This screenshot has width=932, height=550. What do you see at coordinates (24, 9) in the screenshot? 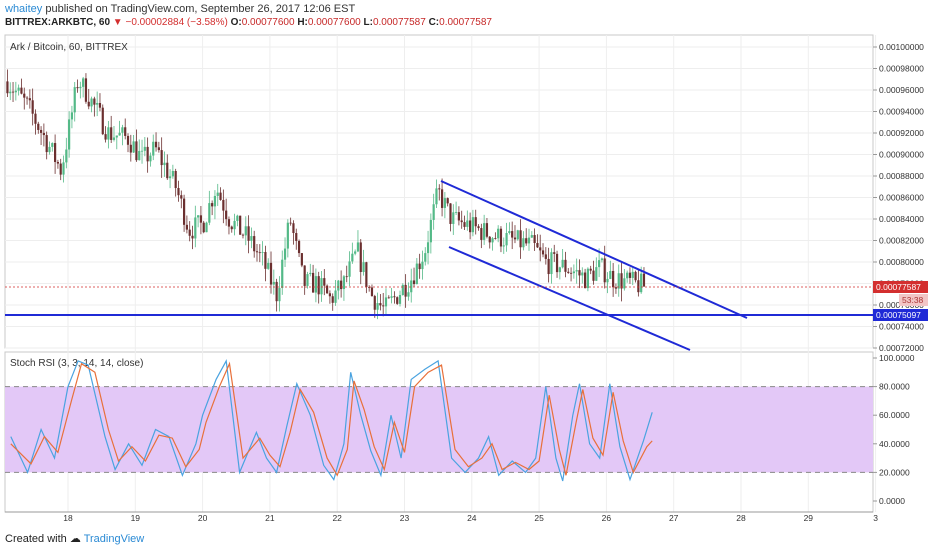
I see `author-link: whaitey` at bounding box center [24, 9].